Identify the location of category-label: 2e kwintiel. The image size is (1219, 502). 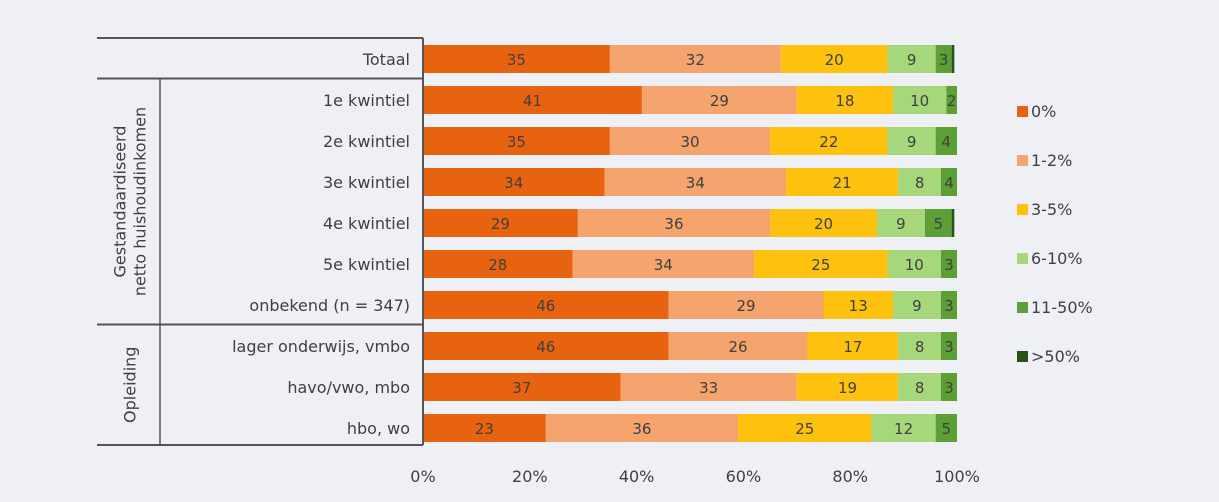
(366, 141).